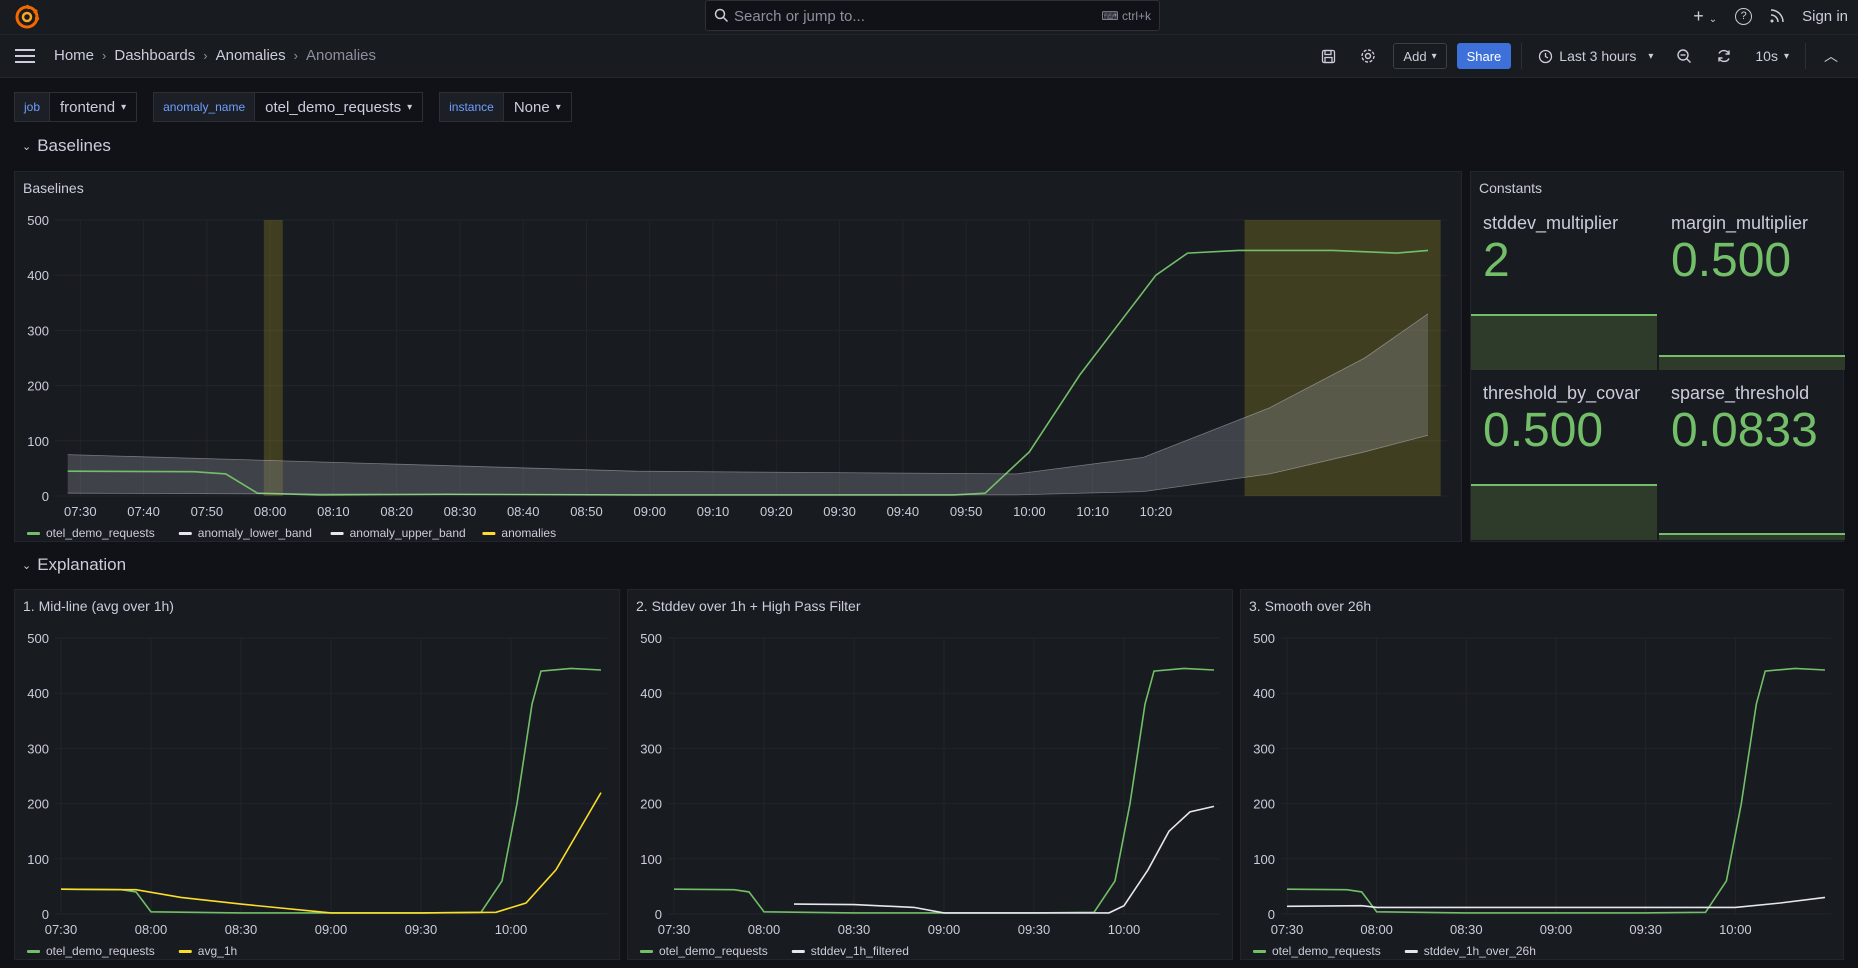 The width and height of the screenshot is (1858, 968). I want to click on variable-select-instance: None ▾, so click(537, 107).